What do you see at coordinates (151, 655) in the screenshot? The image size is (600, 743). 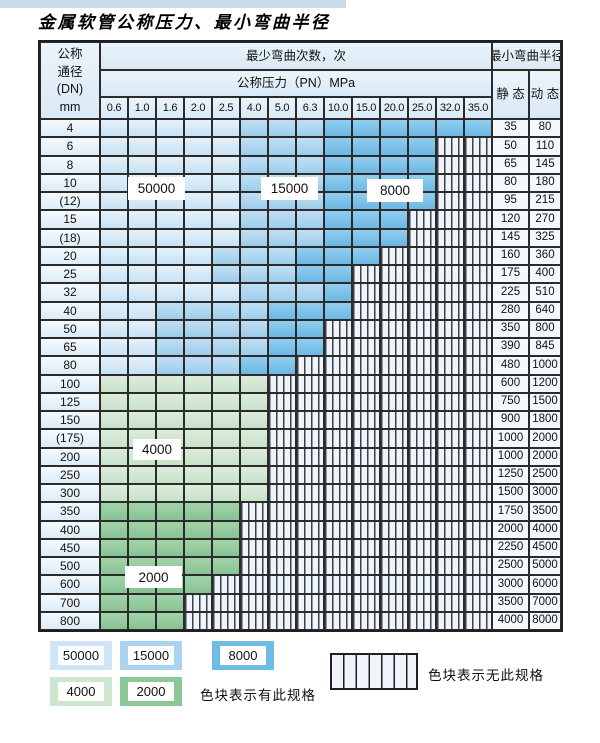 I see `legend-swatch-label: 15000` at bounding box center [151, 655].